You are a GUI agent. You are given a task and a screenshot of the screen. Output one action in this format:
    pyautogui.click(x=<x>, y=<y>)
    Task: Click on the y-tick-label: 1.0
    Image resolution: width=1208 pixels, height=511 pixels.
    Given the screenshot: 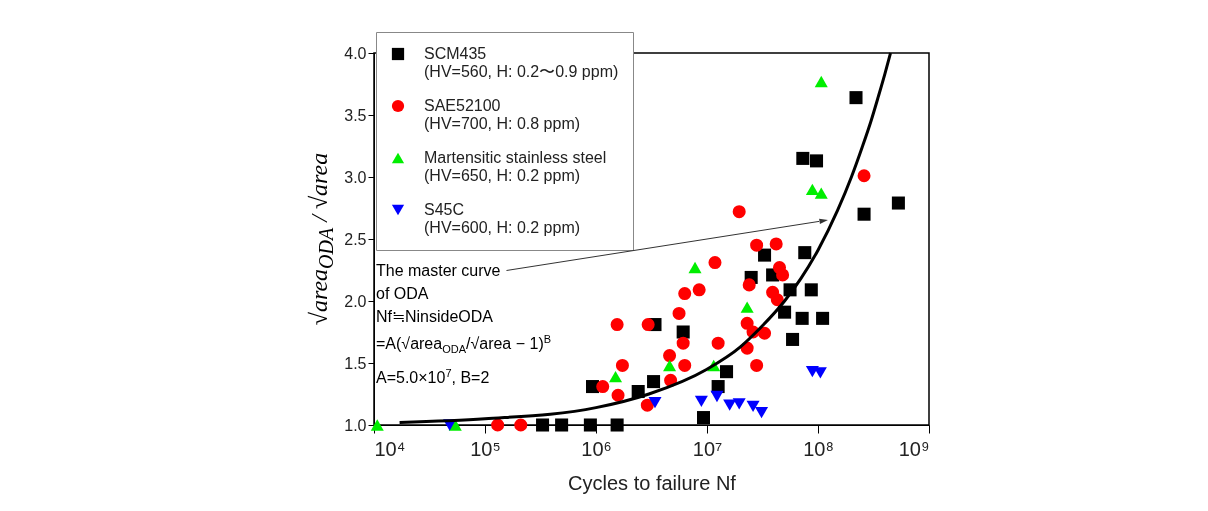 What is the action you would take?
    pyautogui.click(x=355, y=425)
    